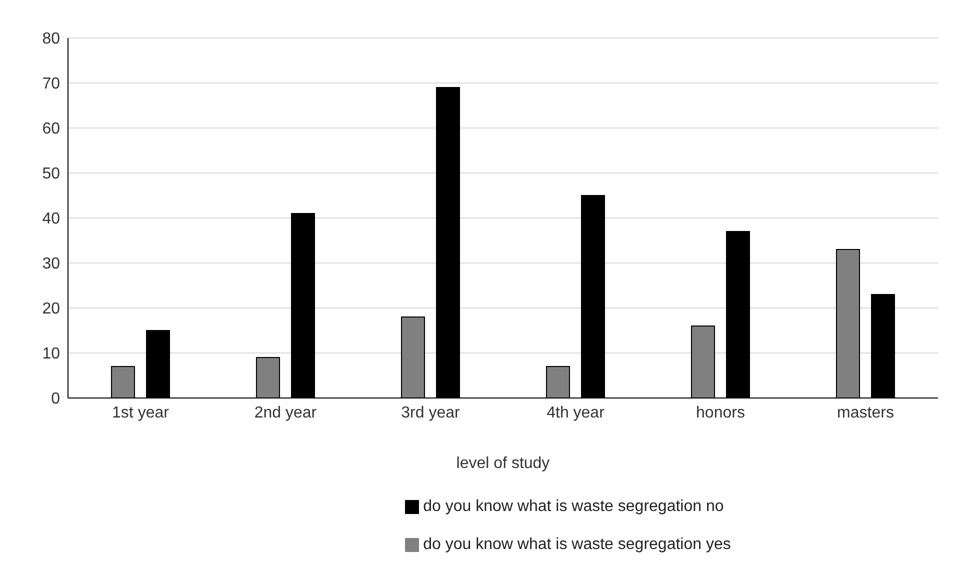  I want to click on y-tick-label: 50, so click(51, 174).